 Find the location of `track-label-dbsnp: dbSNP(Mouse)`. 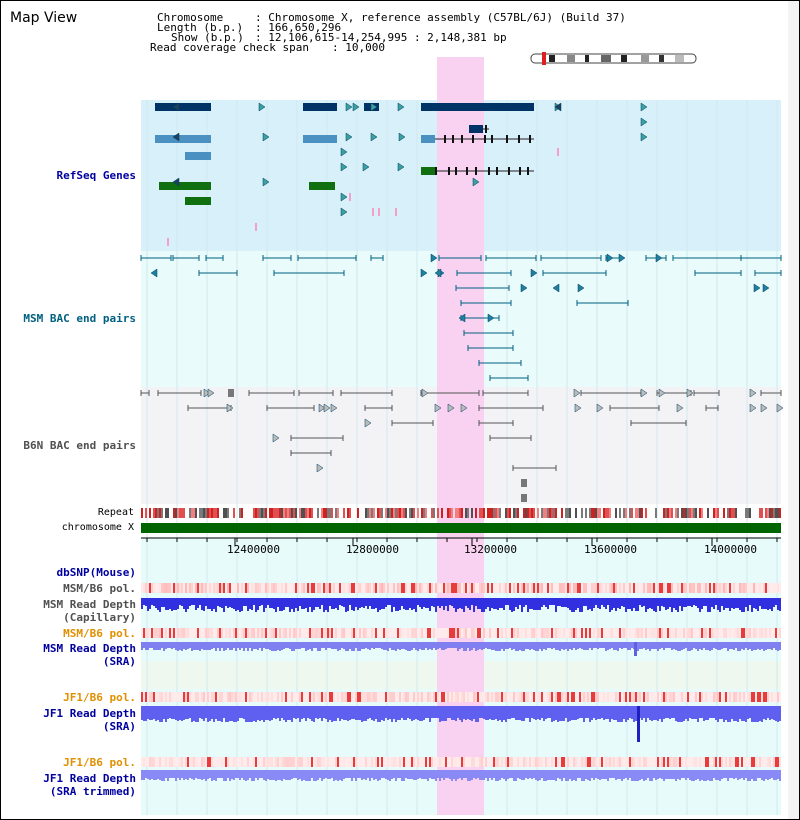

track-label-dbsnp: dbSNP(Mouse) is located at coordinates (96, 572).